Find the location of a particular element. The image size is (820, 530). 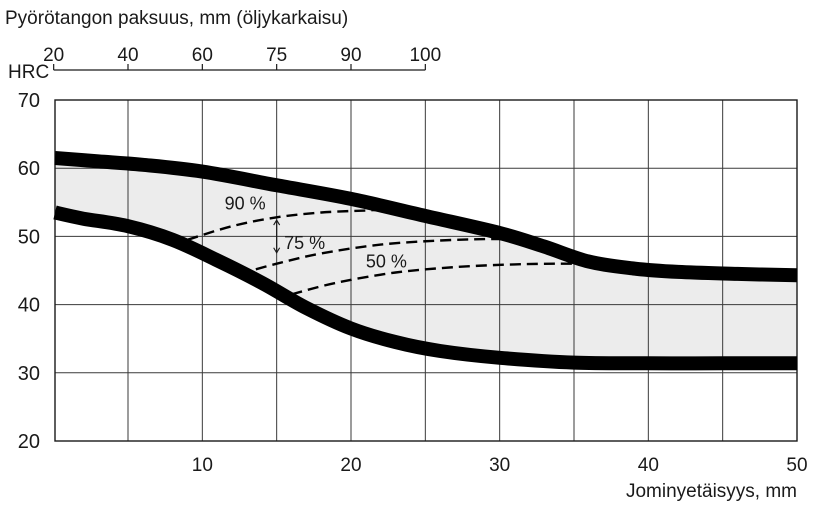

annotation-label-90: 90 % is located at coordinates (245, 203).